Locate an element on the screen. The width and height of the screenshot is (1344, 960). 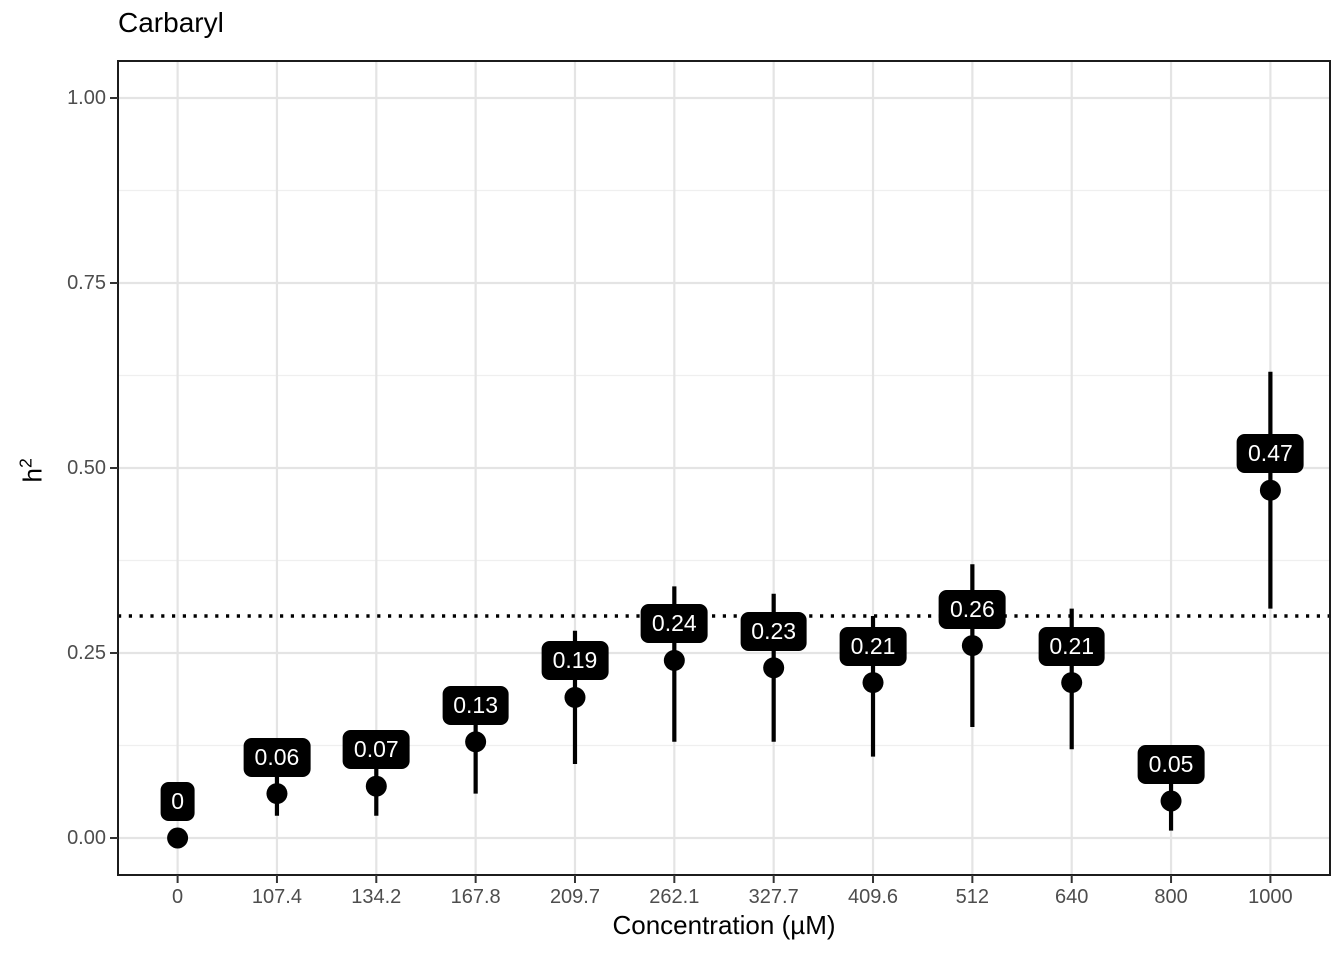
chart-title: Carbaryl is located at coordinates (171, 22).